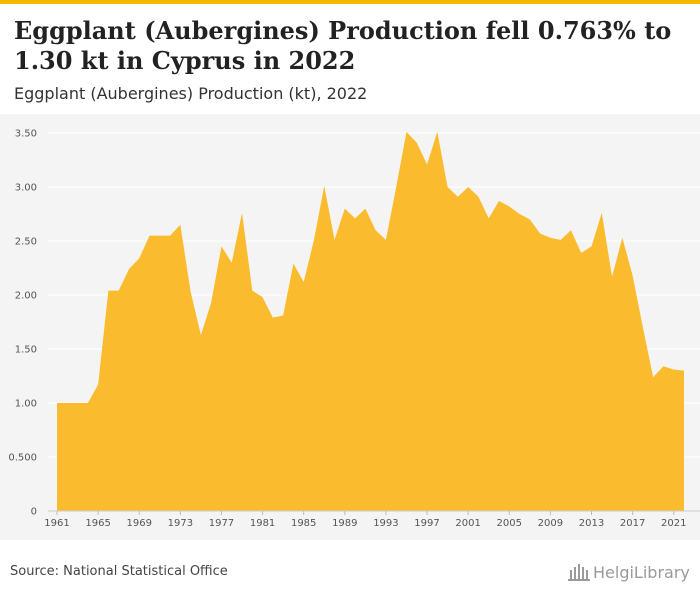 The width and height of the screenshot is (700, 596). What do you see at coordinates (350, 2) in the screenshot?
I see `accent-top-bar` at bounding box center [350, 2].